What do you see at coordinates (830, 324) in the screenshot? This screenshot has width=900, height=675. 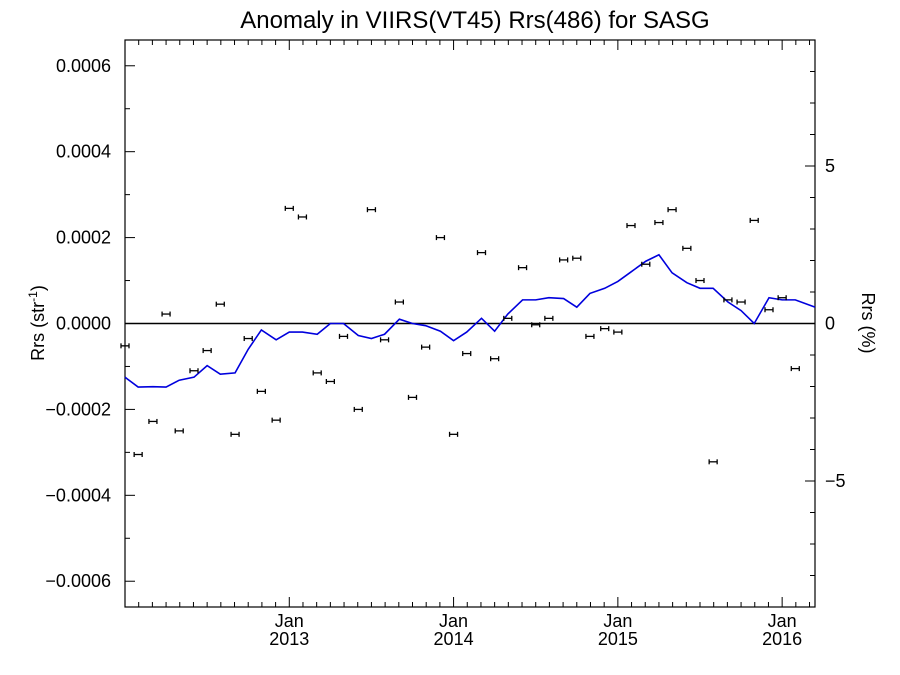 I see `right-y-tick-label: 0` at bounding box center [830, 324].